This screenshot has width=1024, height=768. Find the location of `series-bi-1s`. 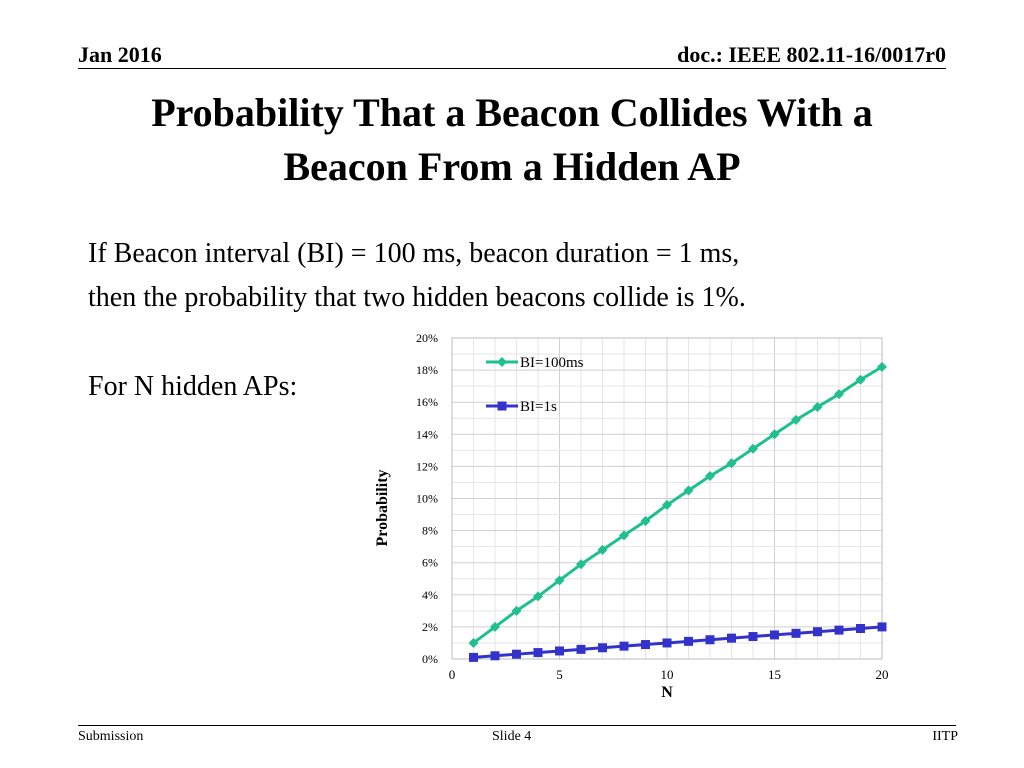

series-bi-1s is located at coordinates (678, 642).